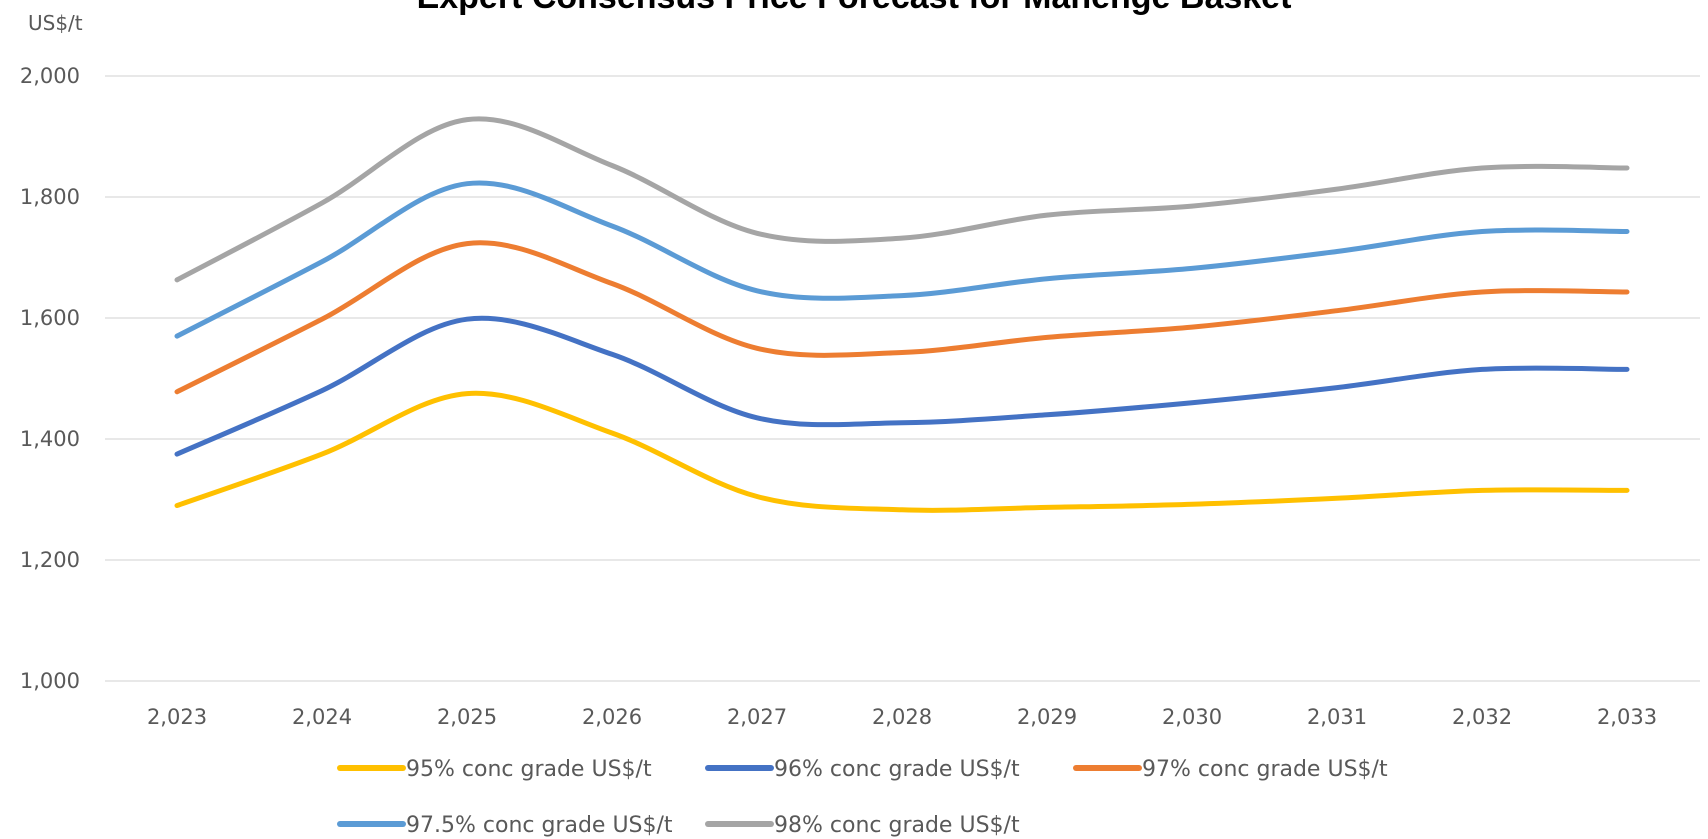 This screenshot has height=839, width=1708. What do you see at coordinates (897, 825) in the screenshot?
I see `legend-label: 98% conc grade US$/t` at bounding box center [897, 825].